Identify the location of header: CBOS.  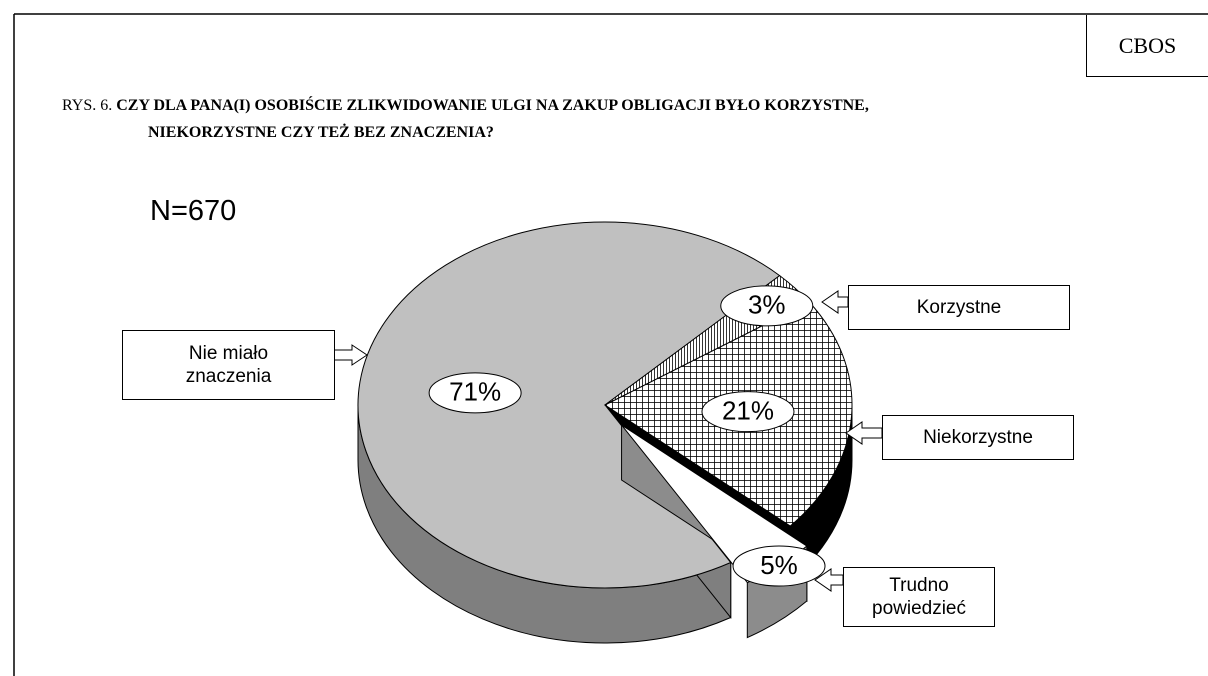
(1147, 46).